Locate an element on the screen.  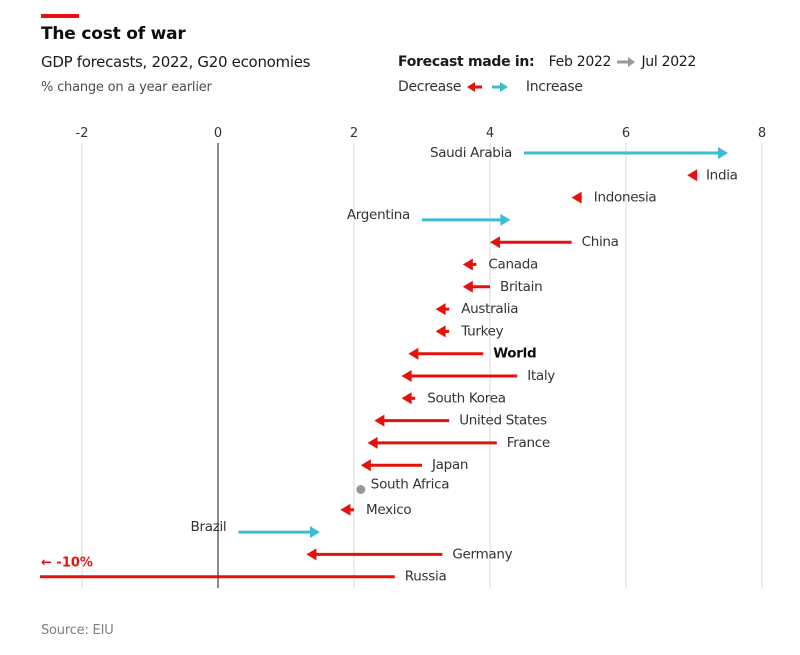
country-label: Saudi Arabia is located at coordinates (471, 153).